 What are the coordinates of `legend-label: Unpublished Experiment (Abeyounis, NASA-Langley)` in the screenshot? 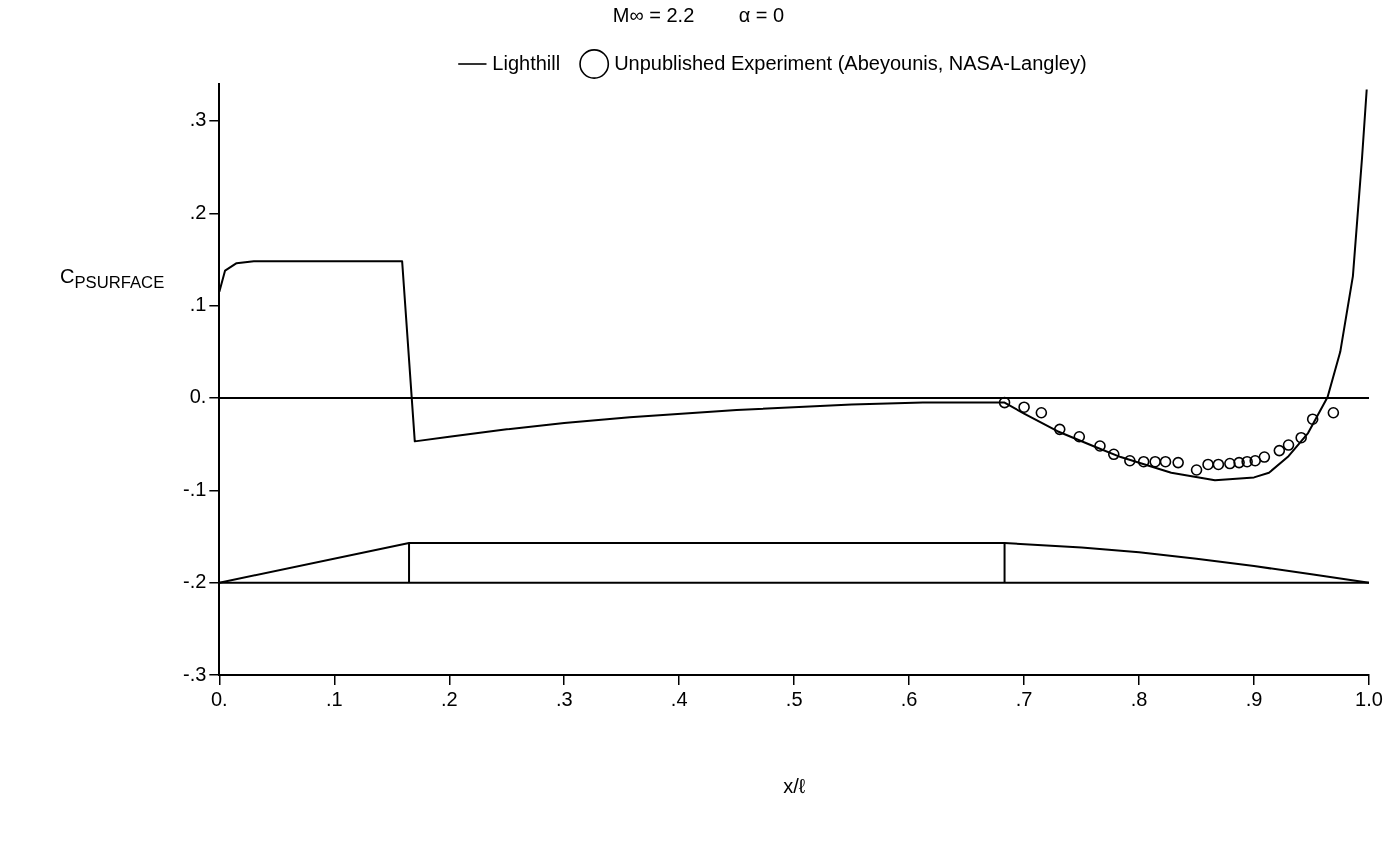 It's located at (850, 62).